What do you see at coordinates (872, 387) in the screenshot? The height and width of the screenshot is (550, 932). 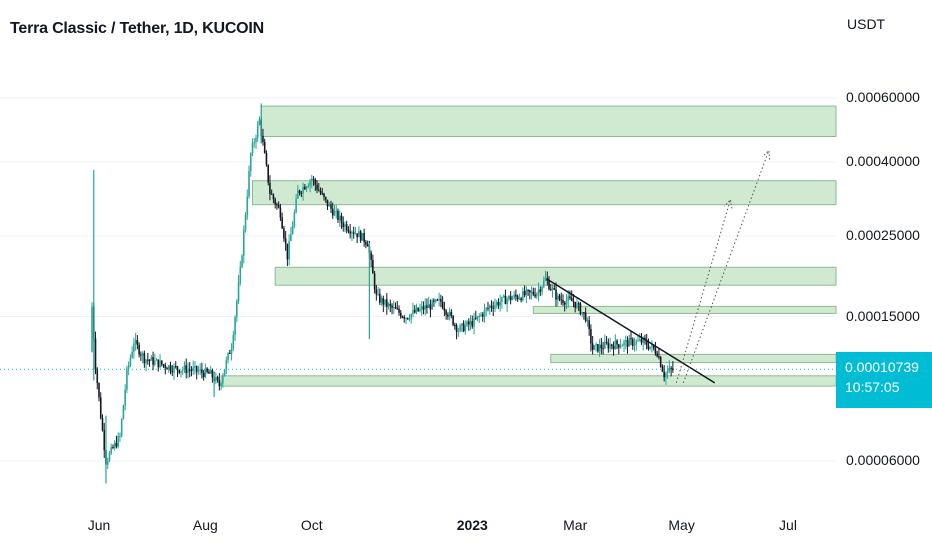 I see `bar-countdown: 10:57:05` at bounding box center [872, 387].